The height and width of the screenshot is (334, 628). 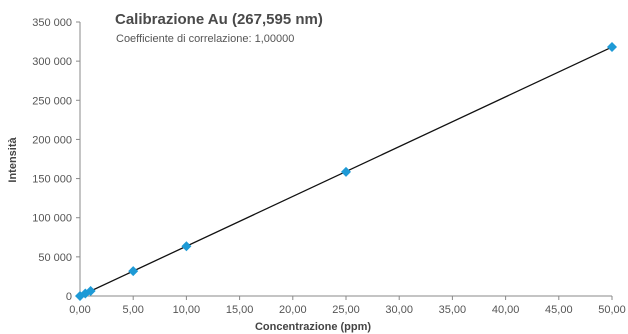 What do you see at coordinates (559, 310) in the screenshot?
I see `x-tick-label: 45,00` at bounding box center [559, 310].